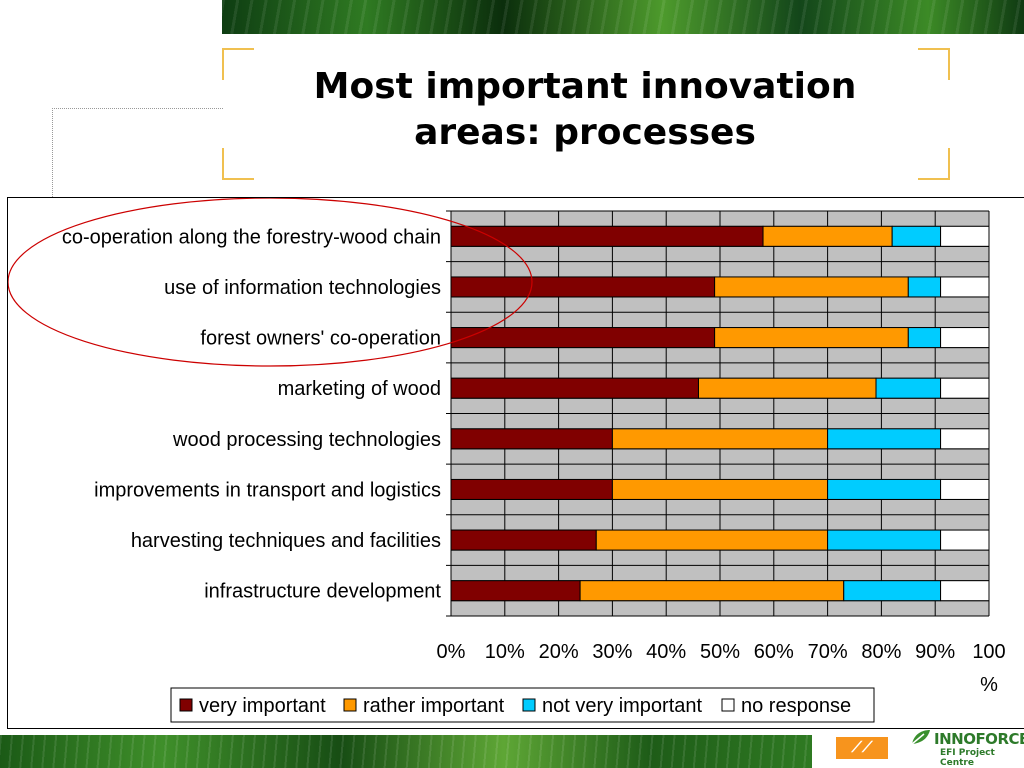  What do you see at coordinates (137, 152) in the screenshot?
I see `decorative-dotted-frame` at bounding box center [137, 152].